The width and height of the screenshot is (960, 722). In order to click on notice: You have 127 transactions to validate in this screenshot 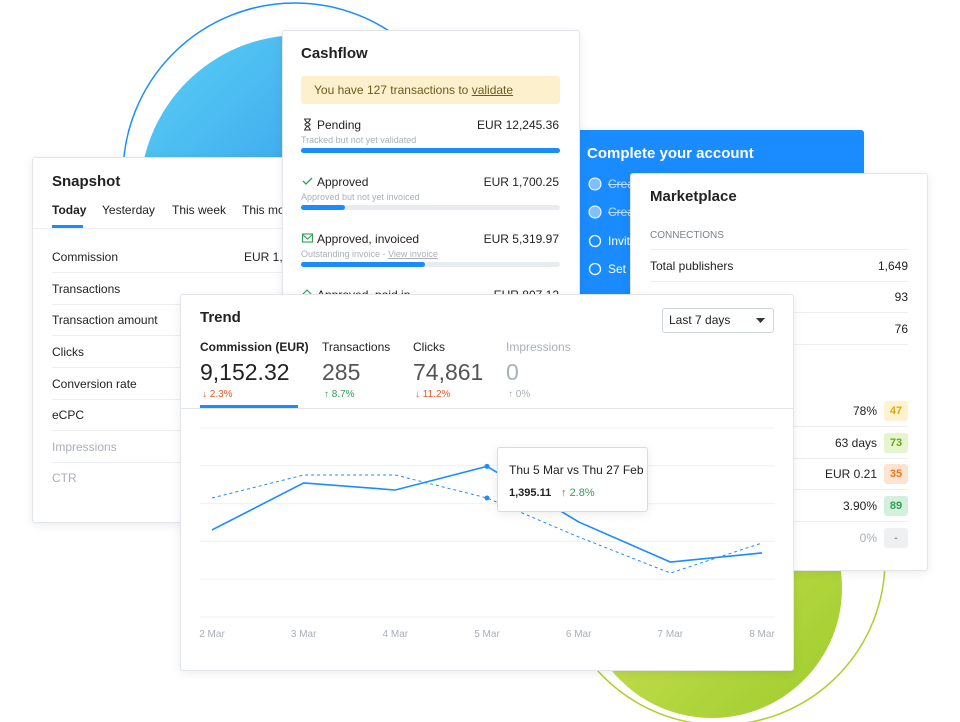, I will do `click(430, 90)`.